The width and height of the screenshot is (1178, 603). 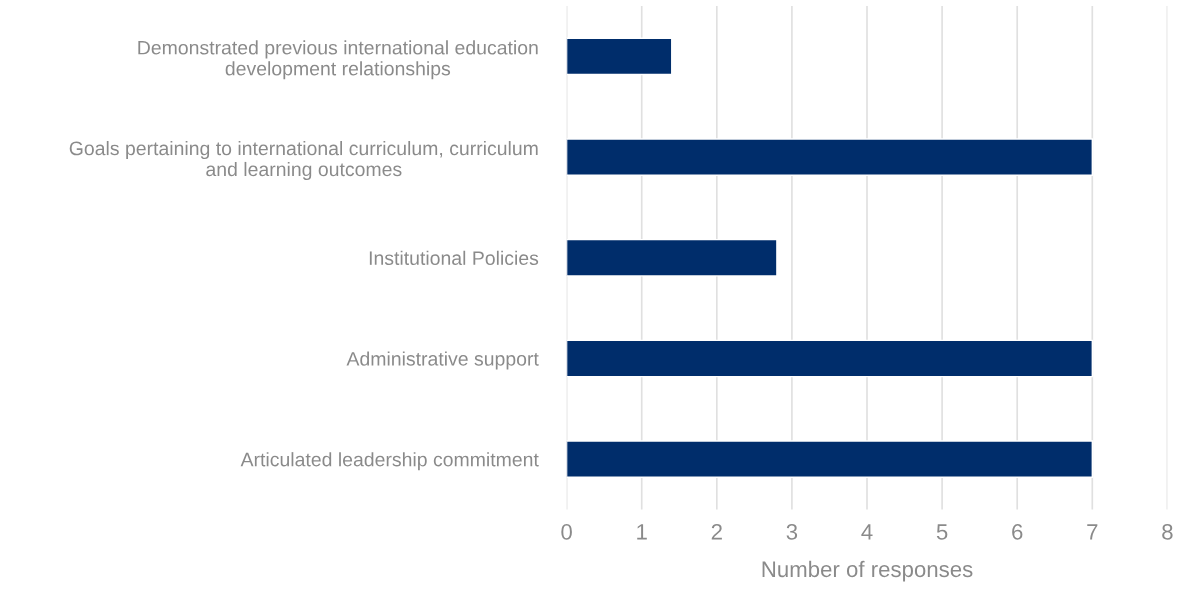 I want to click on x-tick-label: 0, so click(x=566, y=532).